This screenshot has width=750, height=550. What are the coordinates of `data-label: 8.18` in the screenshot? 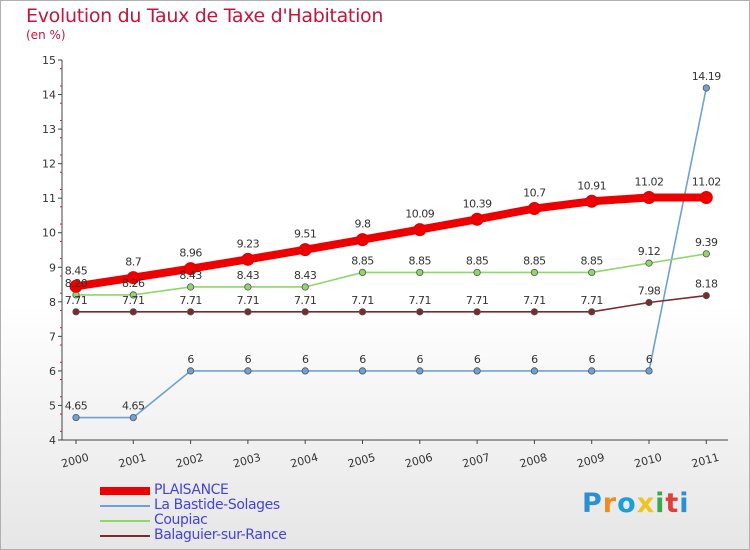 It's located at (706, 284).